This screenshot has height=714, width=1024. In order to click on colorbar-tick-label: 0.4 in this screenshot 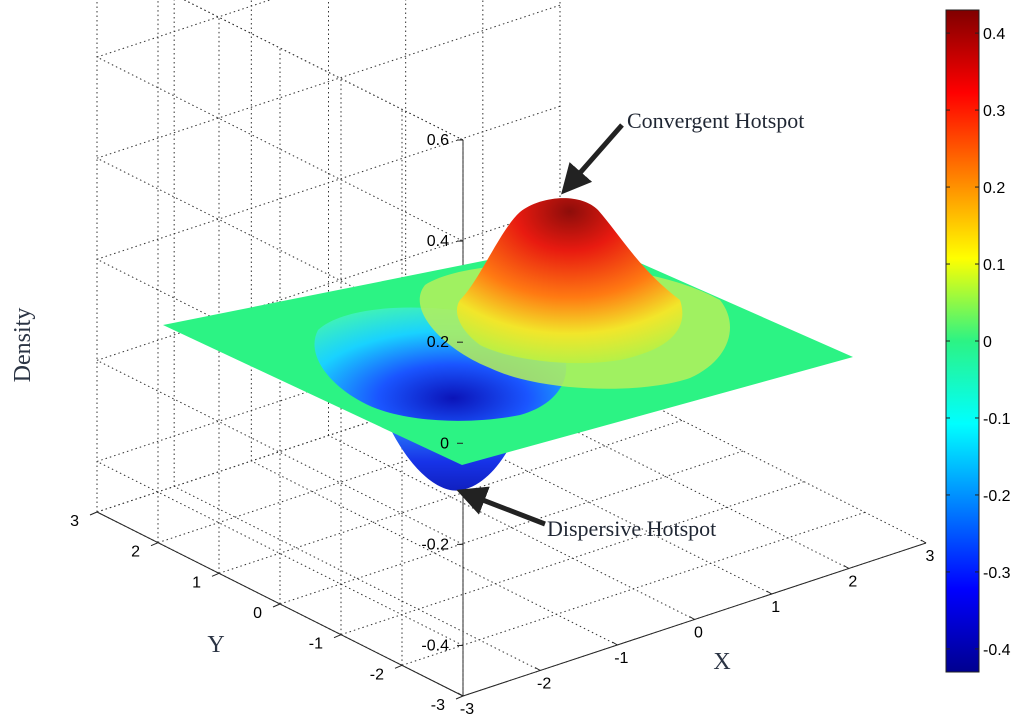, I will do `click(994, 34)`.